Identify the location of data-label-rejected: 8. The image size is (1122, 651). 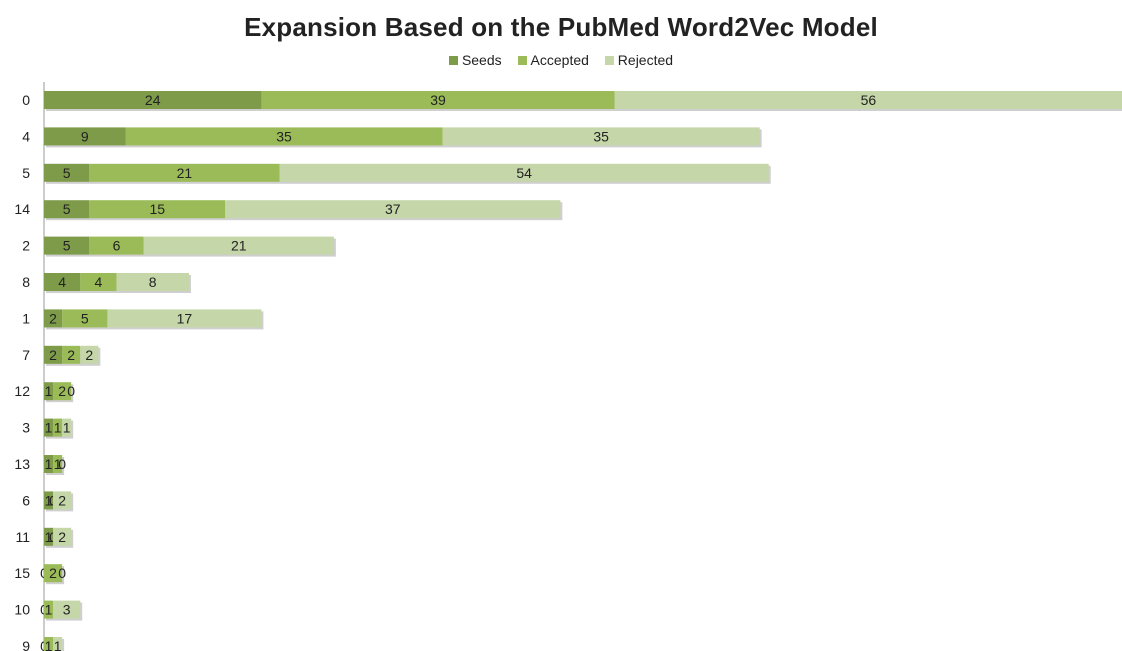
(153, 282).